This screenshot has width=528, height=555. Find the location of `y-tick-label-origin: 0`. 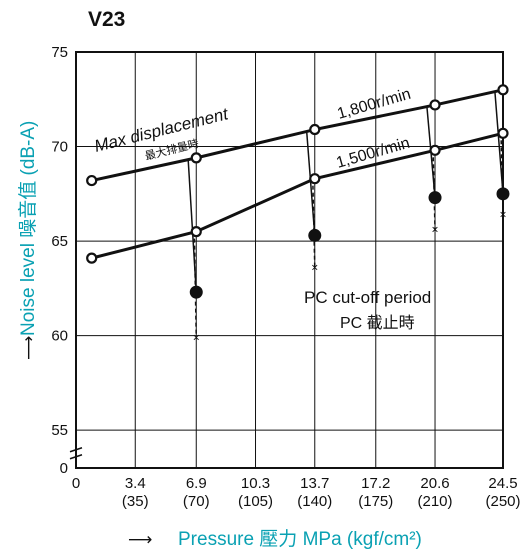

y-tick-label-origin: 0 is located at coordinates (64, 468).